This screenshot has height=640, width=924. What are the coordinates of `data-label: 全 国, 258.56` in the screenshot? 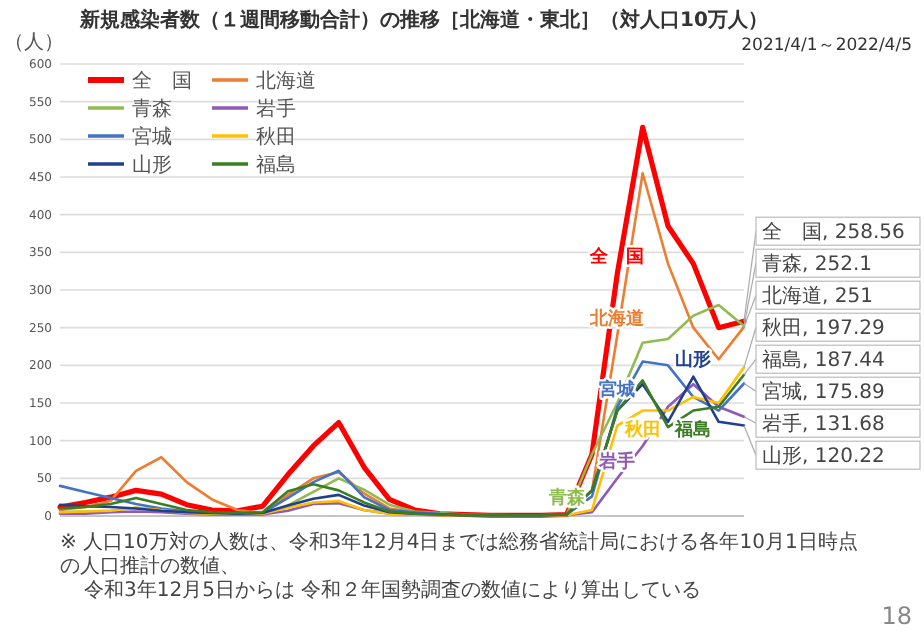 It's located at (833, 232).